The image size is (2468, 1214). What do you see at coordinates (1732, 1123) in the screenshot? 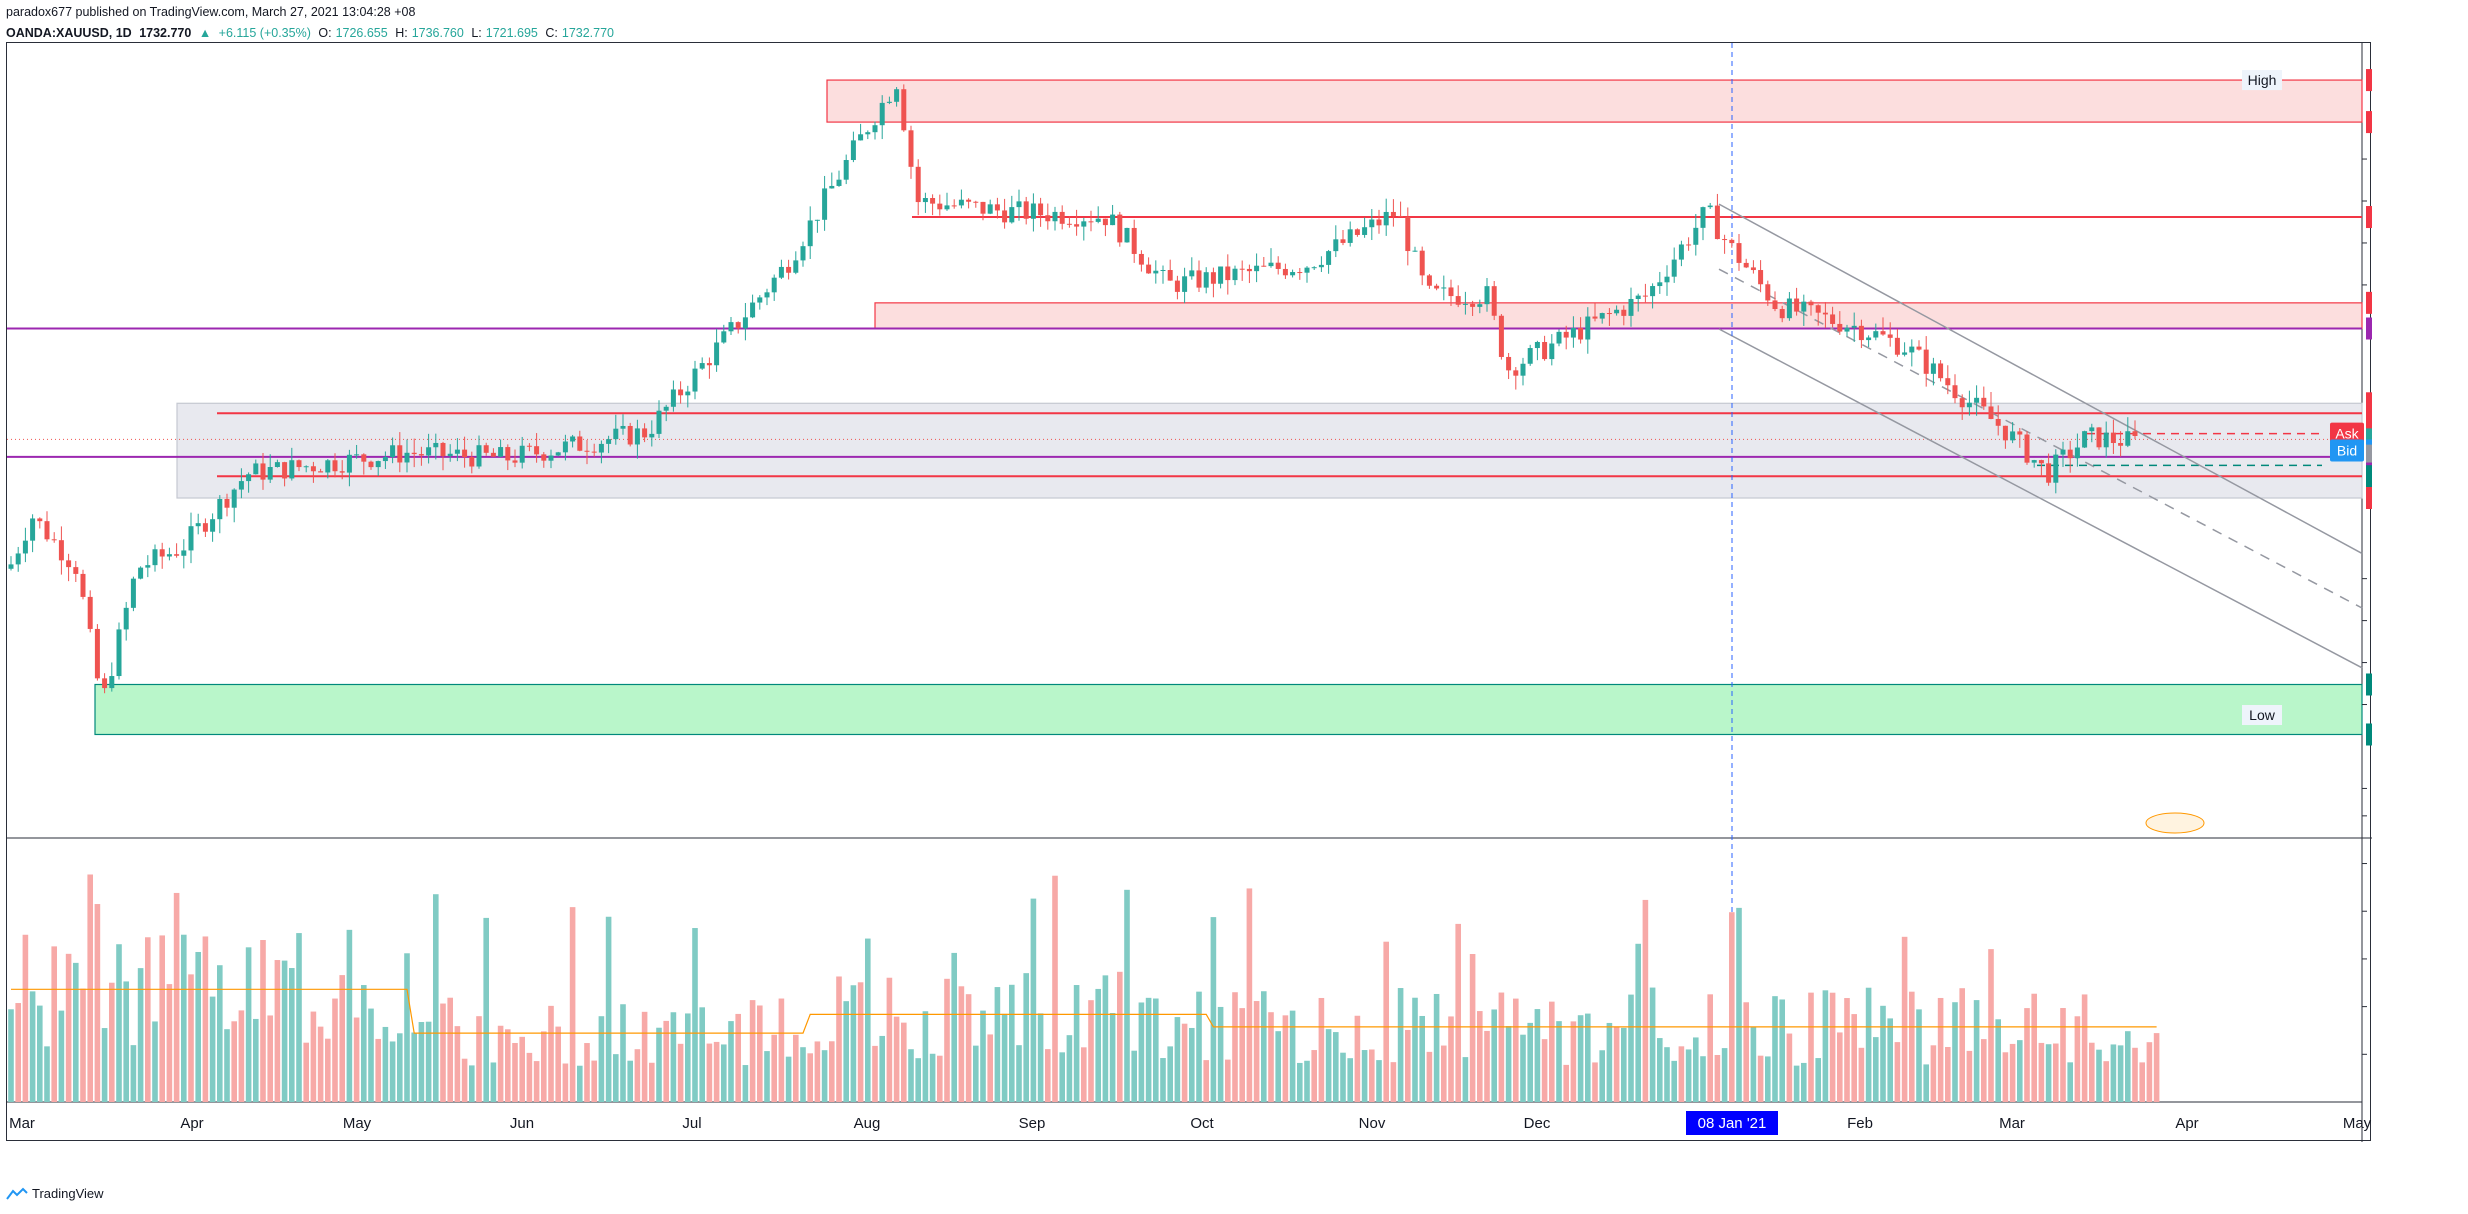
I see `crosshair-date-bg` at bounding box center [1732, 1123].